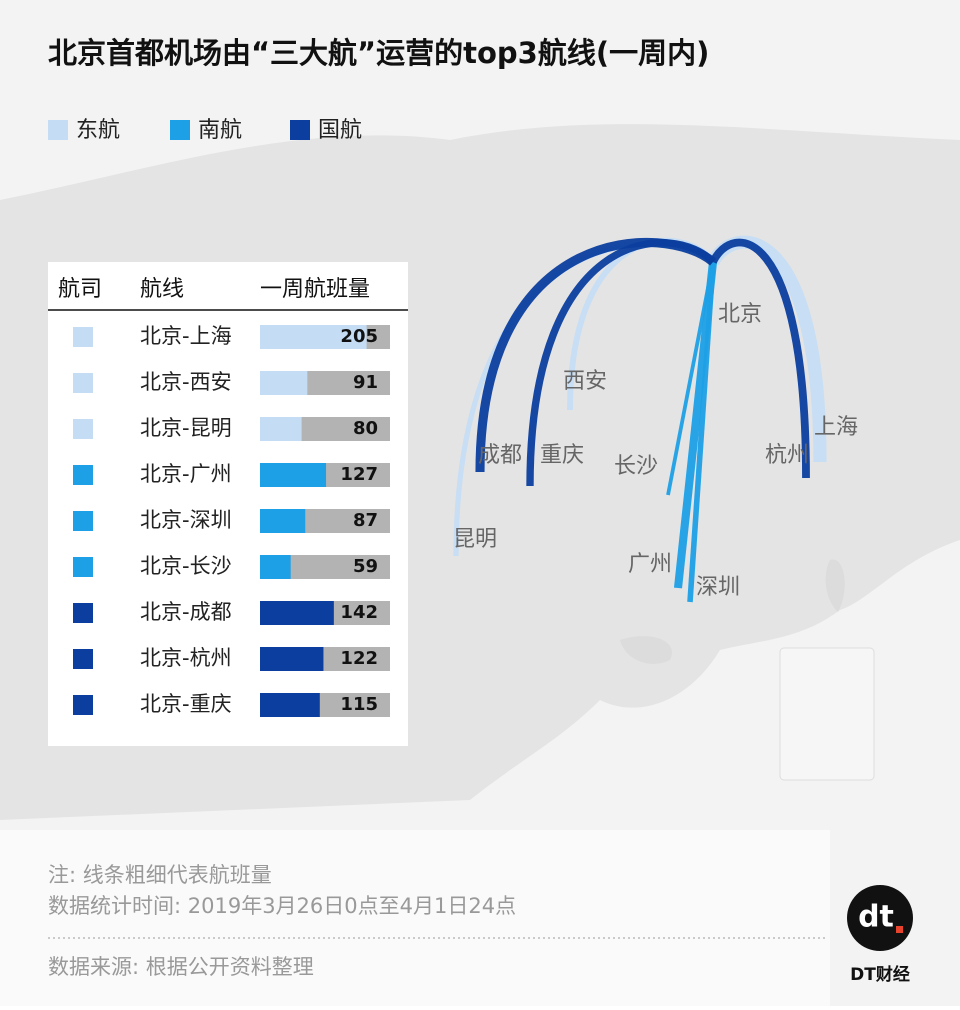 The width and height of the screenshot is (960, 1010). What do you see at coordinates (80, 289) in the screenshot?
I see `column-header: 航司` at bounding box center [80, 289].